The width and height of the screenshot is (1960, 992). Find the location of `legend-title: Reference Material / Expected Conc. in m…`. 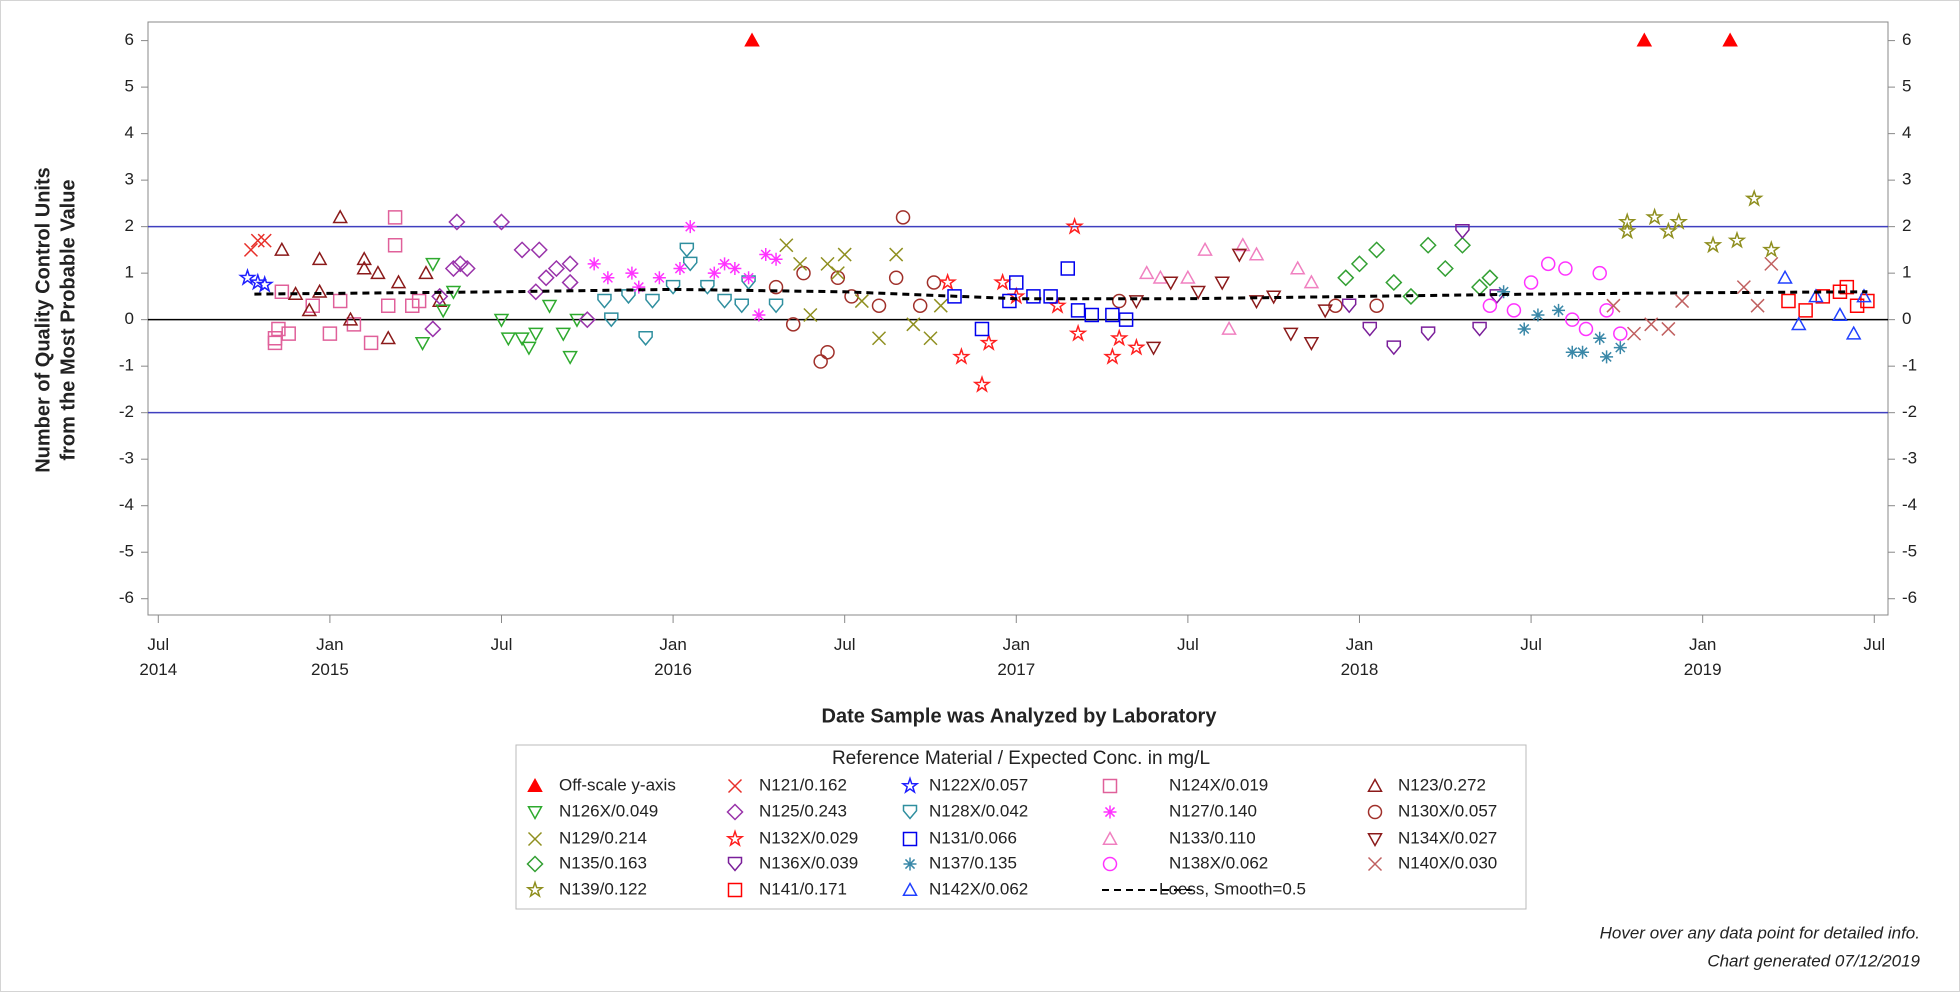

legend-title: Reference Material / Expected Conc. in m… is located at coordinates (1021, 758).